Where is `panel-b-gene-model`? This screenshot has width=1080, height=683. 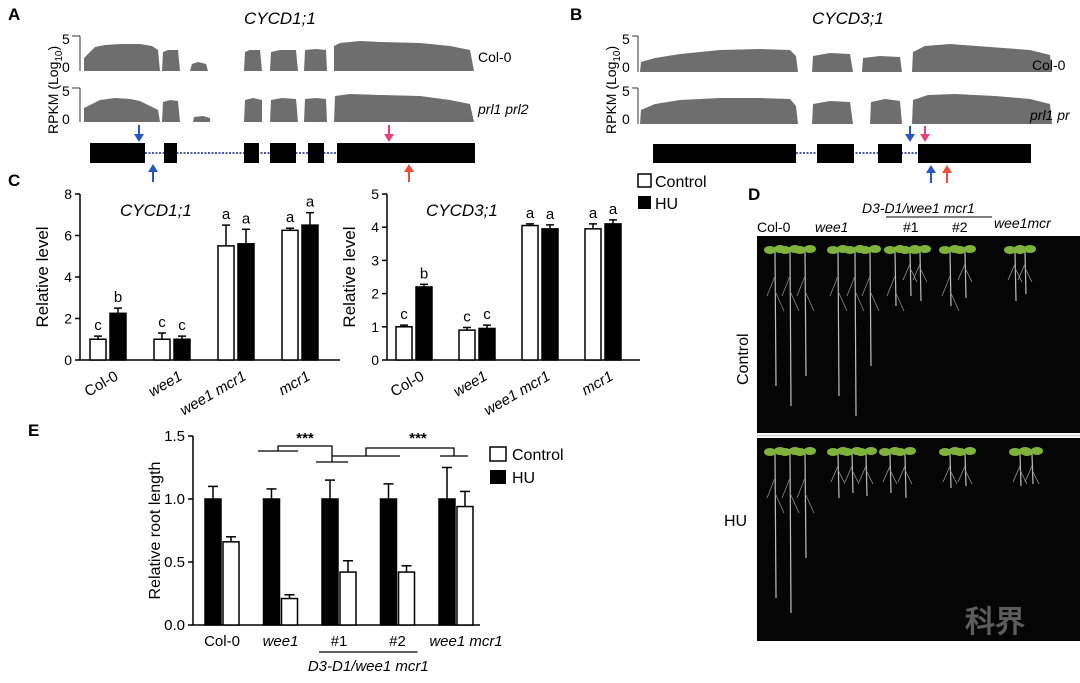 panel-b-gene-model is located at coordinates (842, 154).